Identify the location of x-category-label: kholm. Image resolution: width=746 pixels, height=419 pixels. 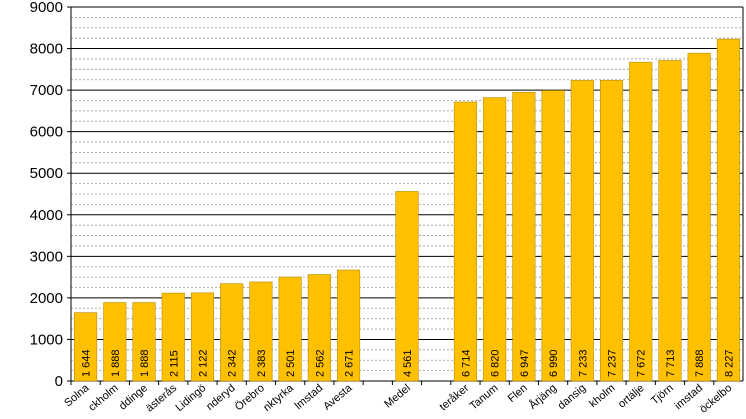
(602, 396).